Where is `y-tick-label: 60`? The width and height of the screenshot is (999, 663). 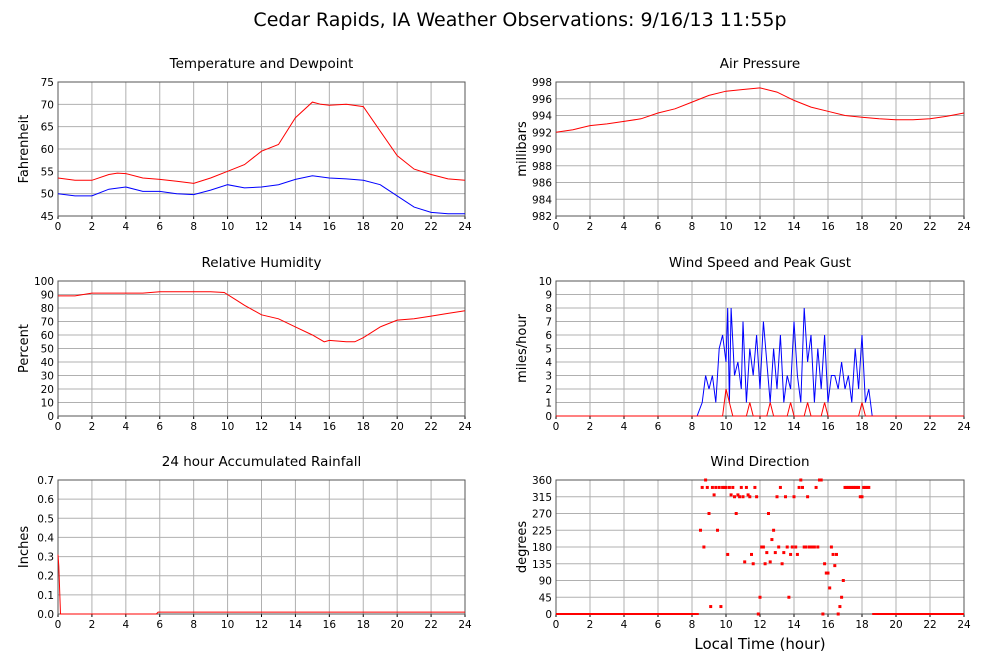
y-tick-label: 60 is located at coordinates (47, 150).